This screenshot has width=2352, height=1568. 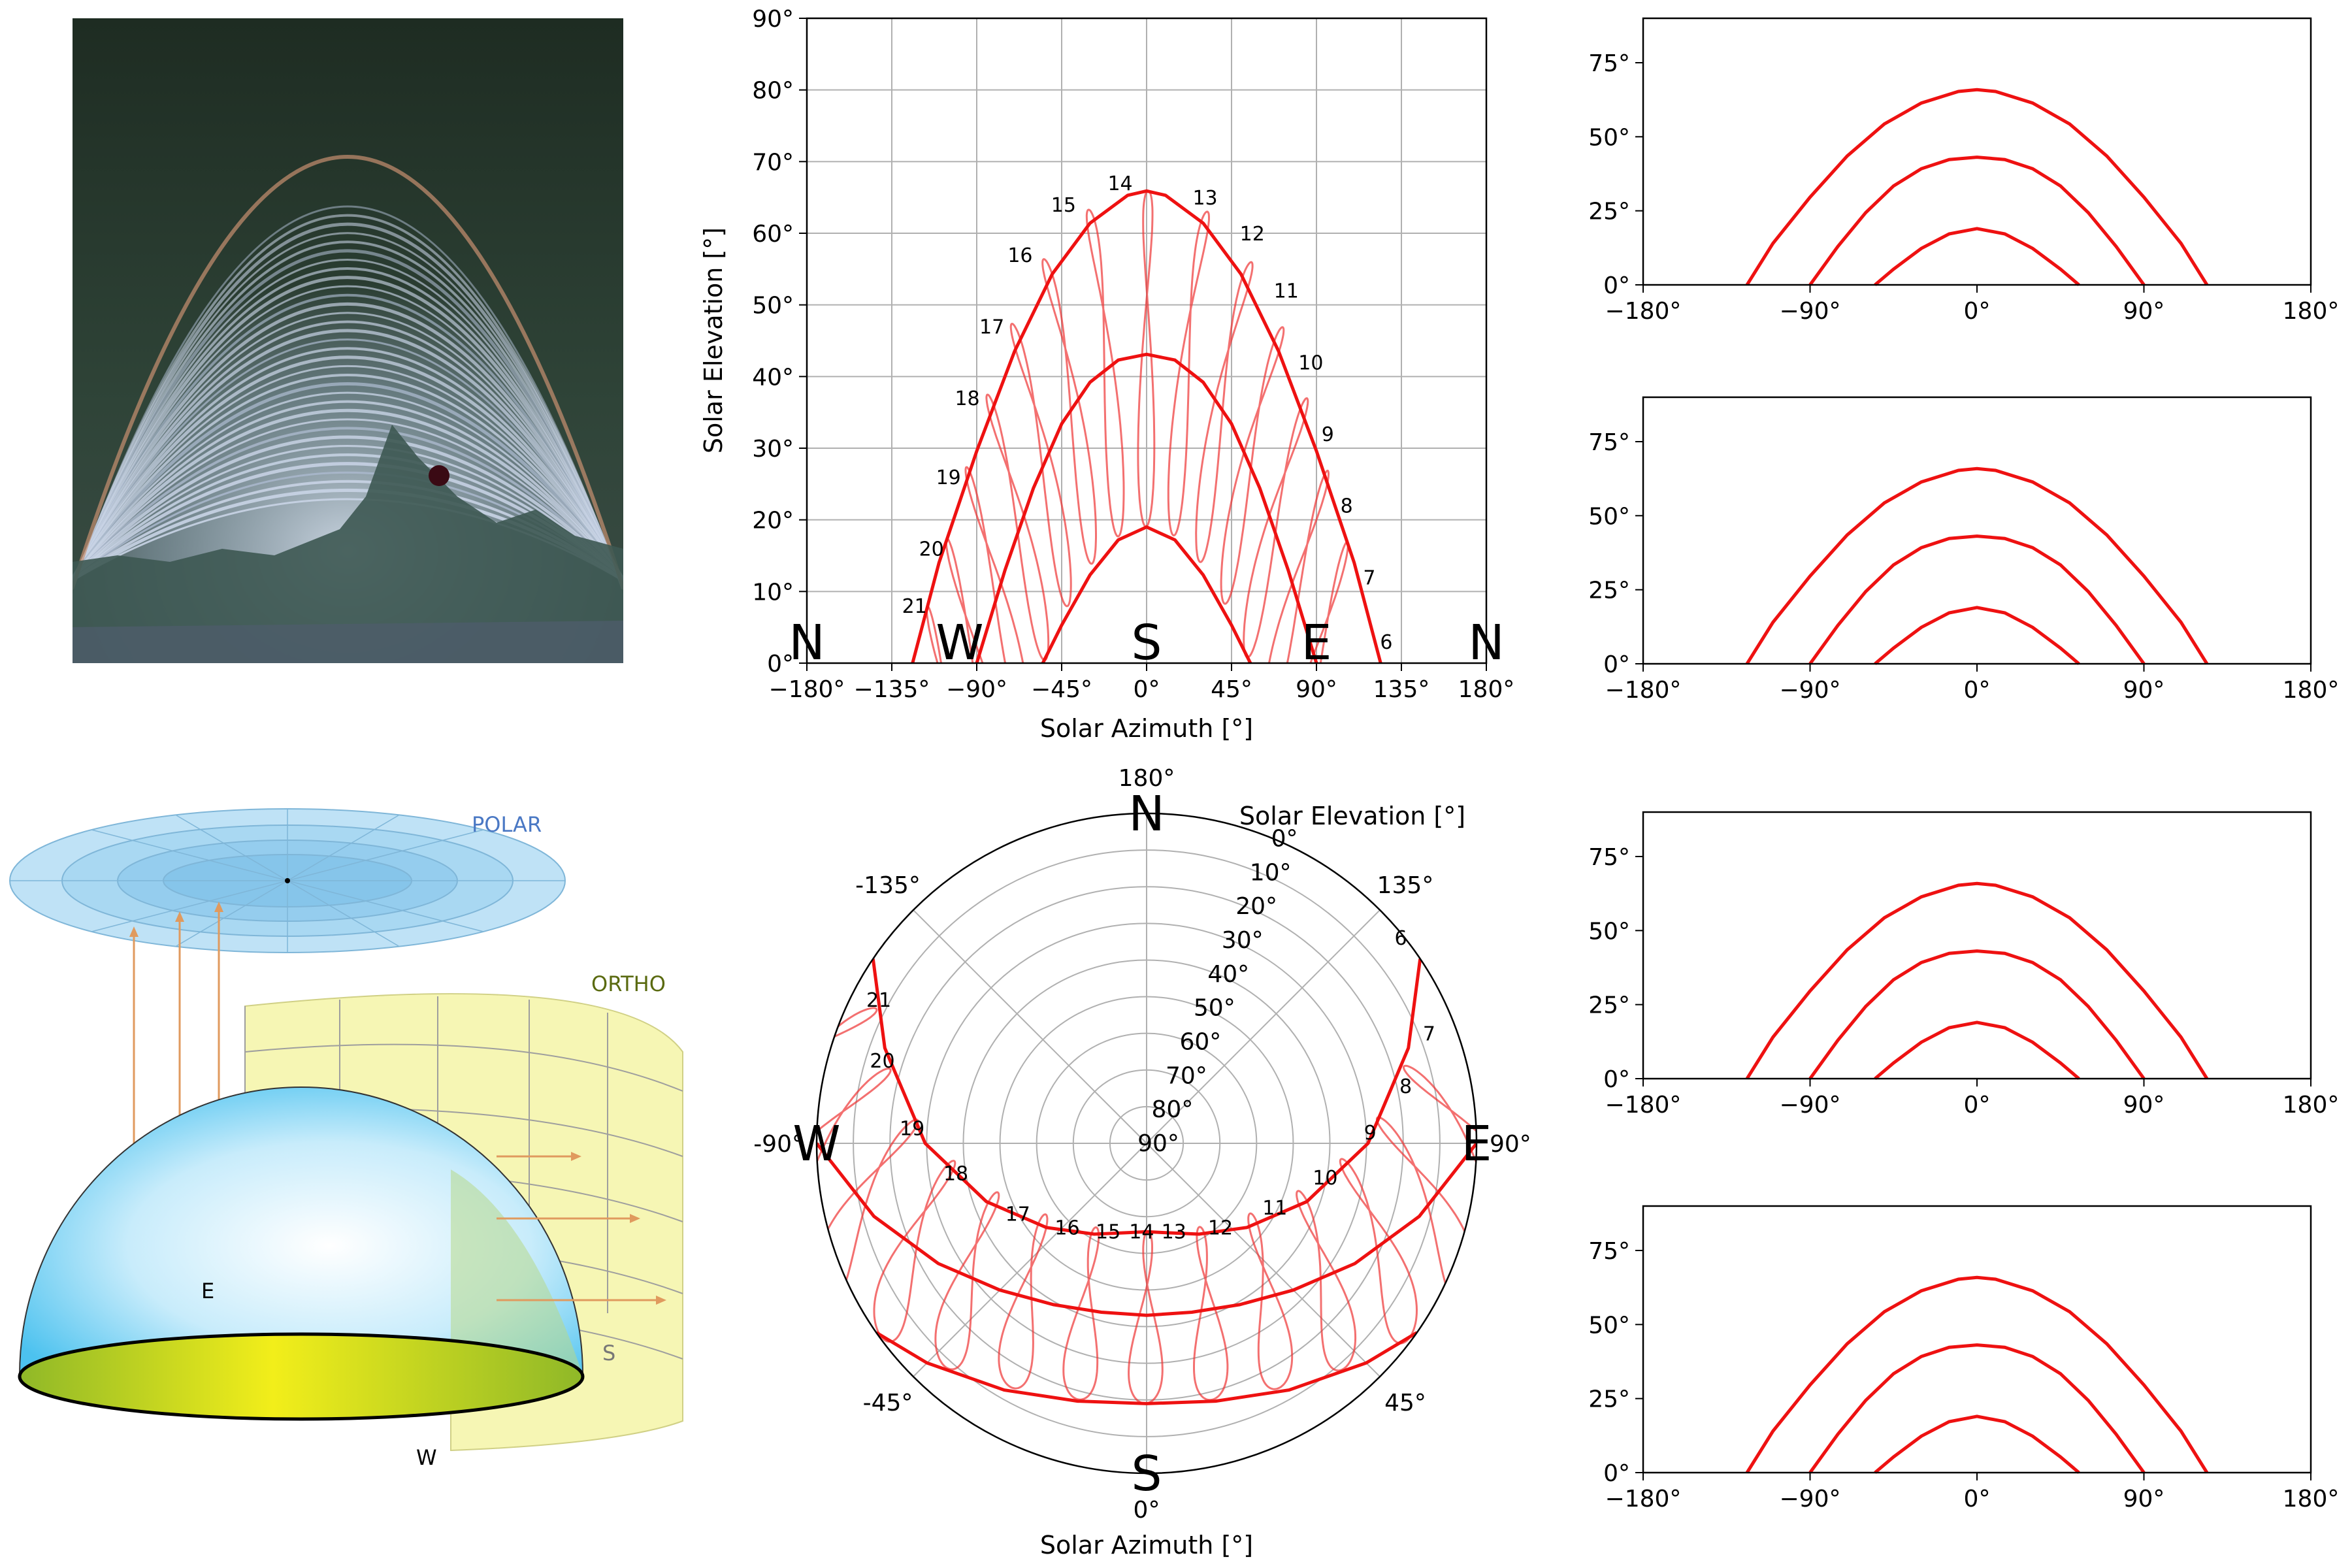 I want to click on solargraph-photo, so click(x=348, y=340).